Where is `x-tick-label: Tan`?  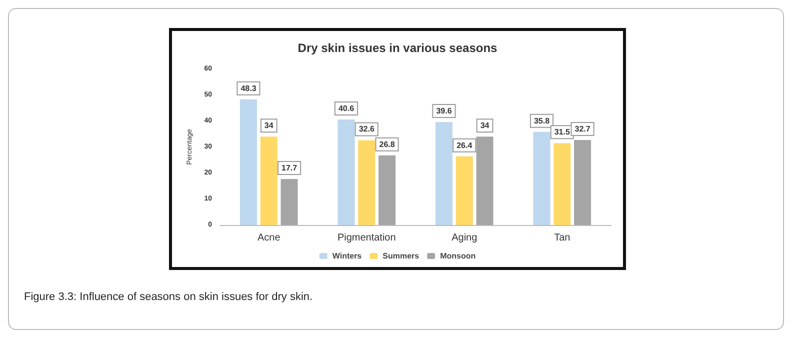
x-tick-label: Tan is located at coordinates (562, 238).